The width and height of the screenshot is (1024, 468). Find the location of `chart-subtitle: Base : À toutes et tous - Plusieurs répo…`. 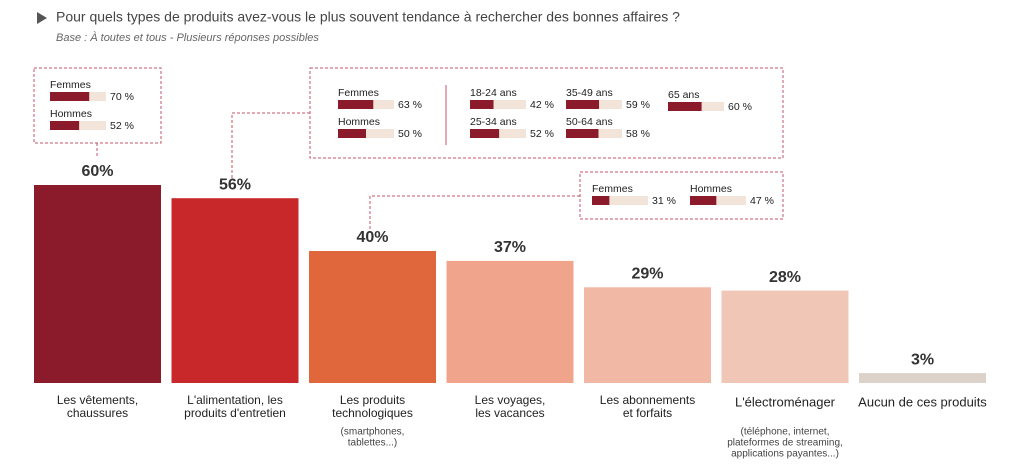

chart-subtitle: Base : À toutes et tous - Plusieurs répo… is located at coordinates (187, 37).